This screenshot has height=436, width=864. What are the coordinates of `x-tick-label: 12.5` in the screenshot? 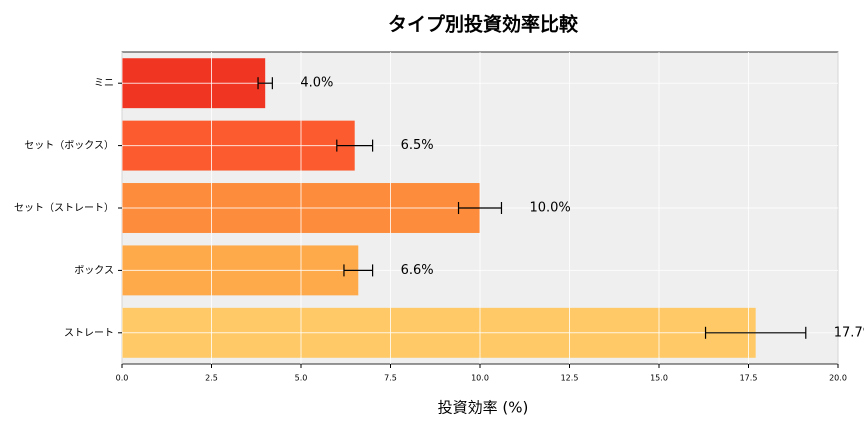 It's located at (570, 378).